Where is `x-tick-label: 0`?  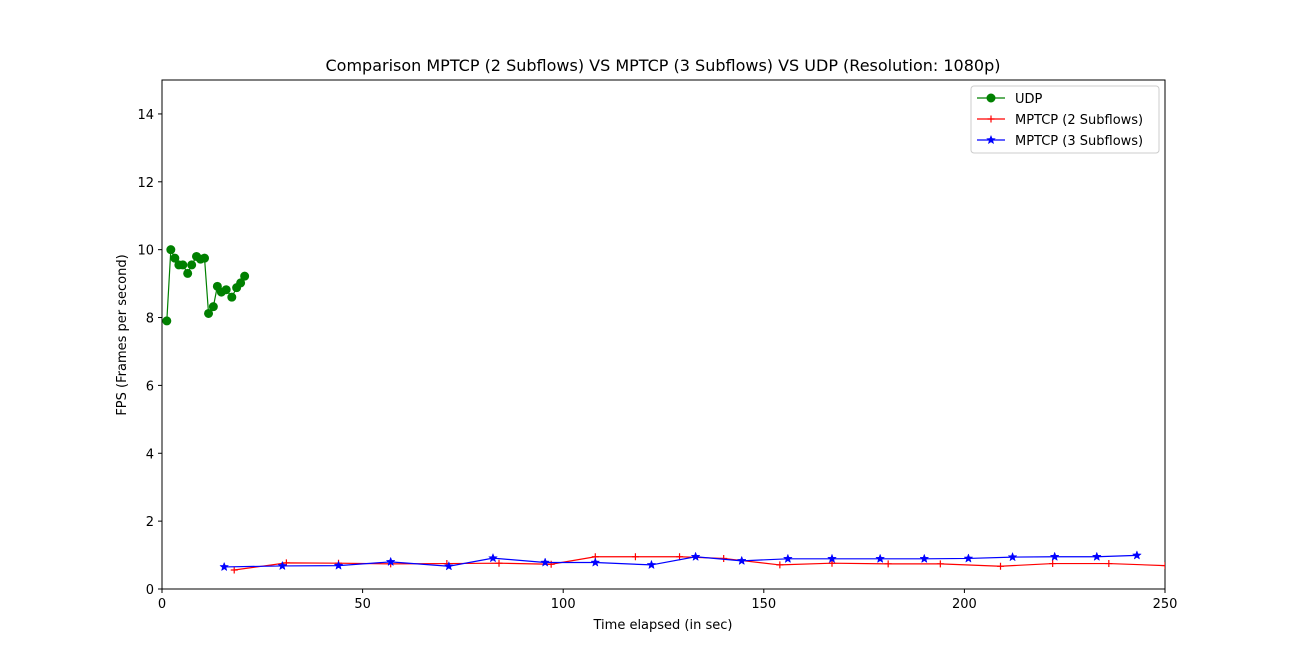
x-tick-label: 0 is located at coordinates (162, 604).